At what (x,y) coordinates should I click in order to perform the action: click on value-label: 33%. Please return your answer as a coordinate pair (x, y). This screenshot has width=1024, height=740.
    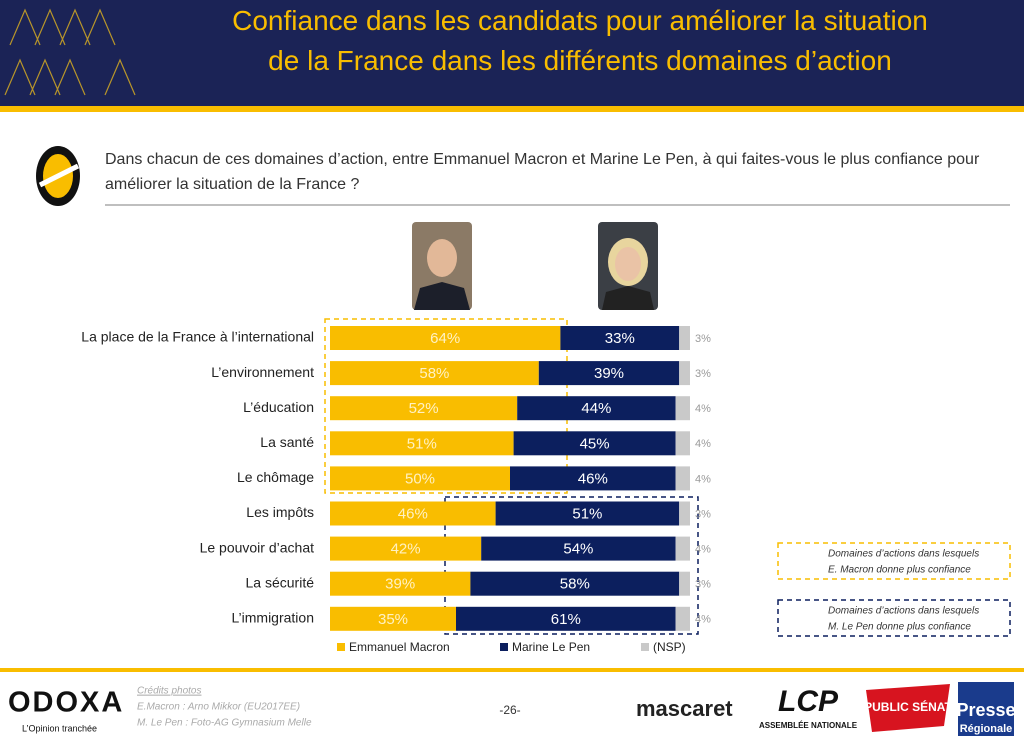
    Looking at the image, I should click on (620, 338).